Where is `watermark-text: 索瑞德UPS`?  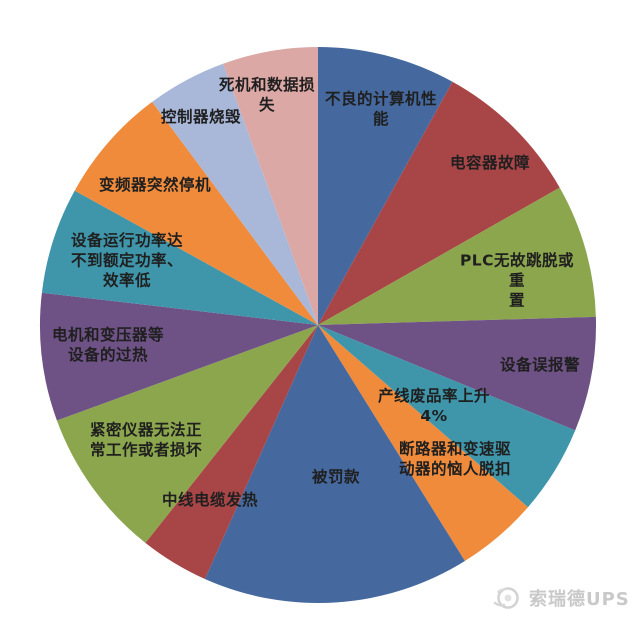 watermark-text: 索瑞德UPS is located at coordinates (579, 599).